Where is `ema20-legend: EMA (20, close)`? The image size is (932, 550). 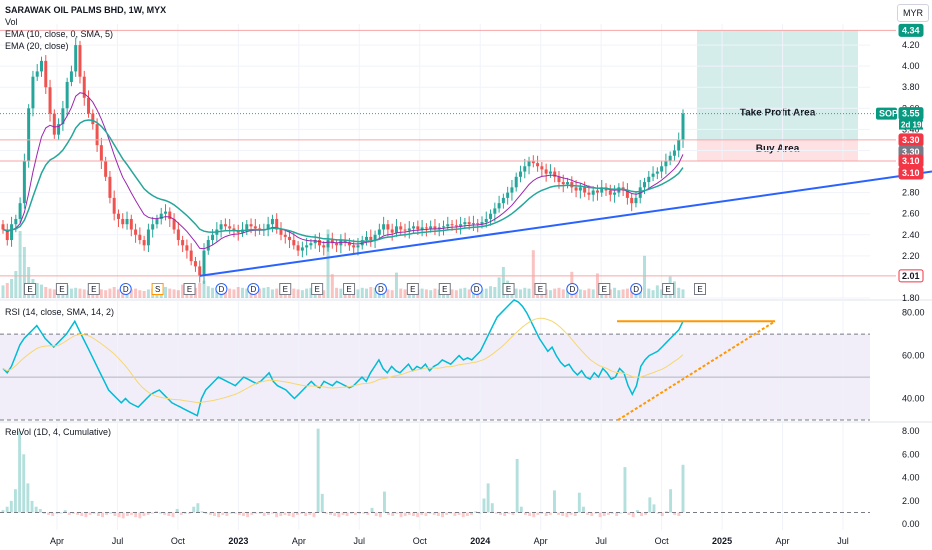
ema20-legend: EMA (20, close) is located at coordinates (37, 46).